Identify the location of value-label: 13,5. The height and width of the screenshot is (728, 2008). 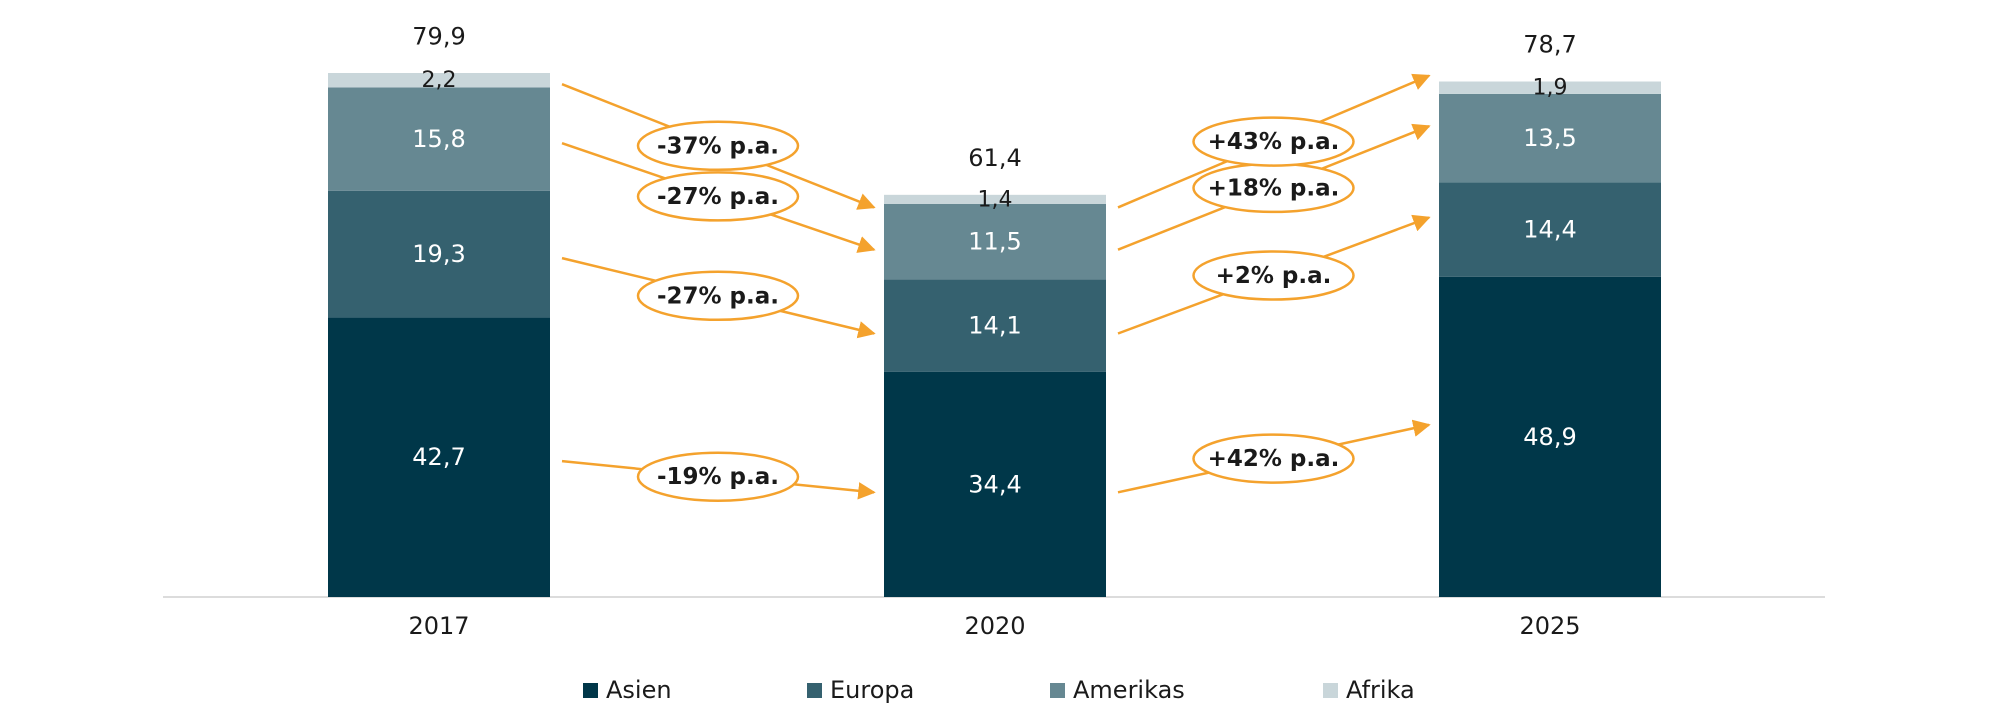
(1549, 138).